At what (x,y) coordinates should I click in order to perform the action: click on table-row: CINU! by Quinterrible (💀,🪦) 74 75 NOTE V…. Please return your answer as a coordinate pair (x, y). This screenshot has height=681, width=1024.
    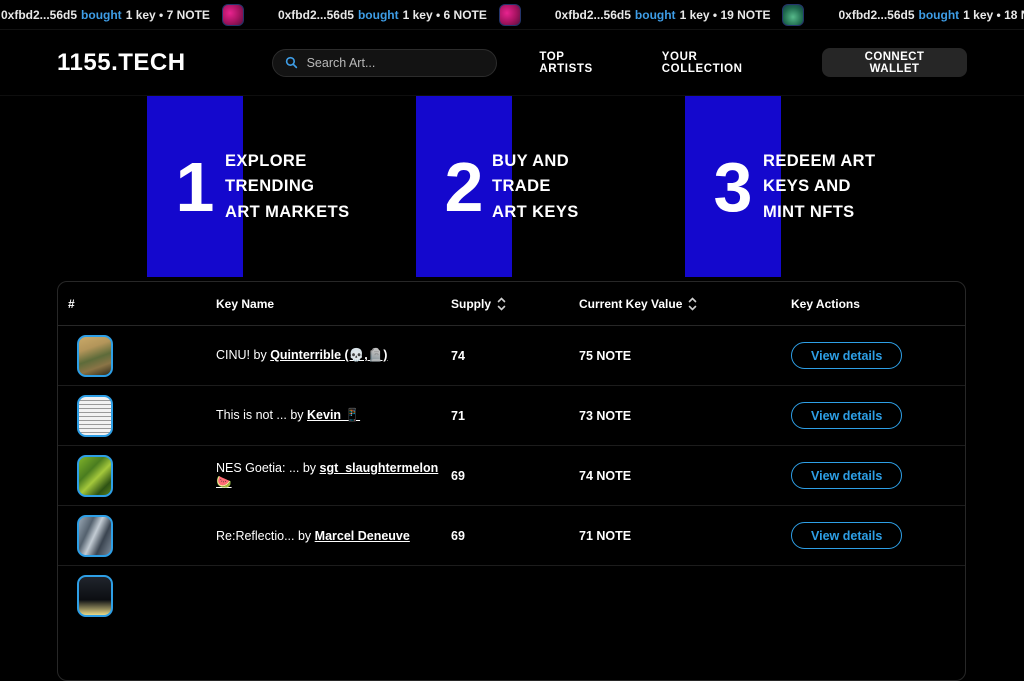
    Looking at the image, I should click on (511, 356).